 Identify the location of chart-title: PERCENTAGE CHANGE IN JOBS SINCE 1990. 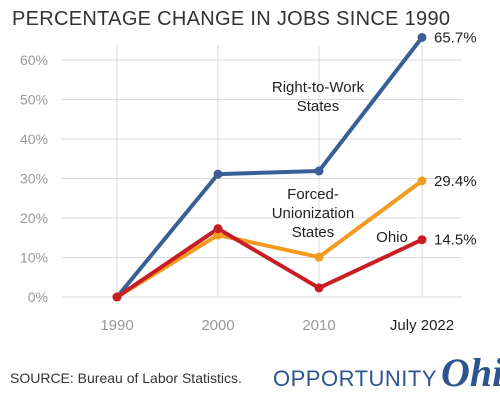
(231, 19).